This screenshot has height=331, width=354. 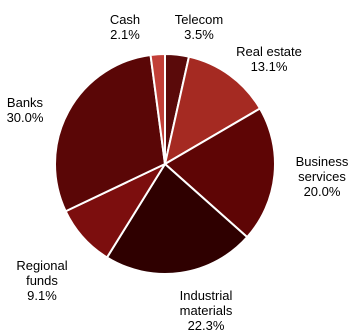 I want to click on slice-name-real-estate: Real estate, so click(x=269, y=51).